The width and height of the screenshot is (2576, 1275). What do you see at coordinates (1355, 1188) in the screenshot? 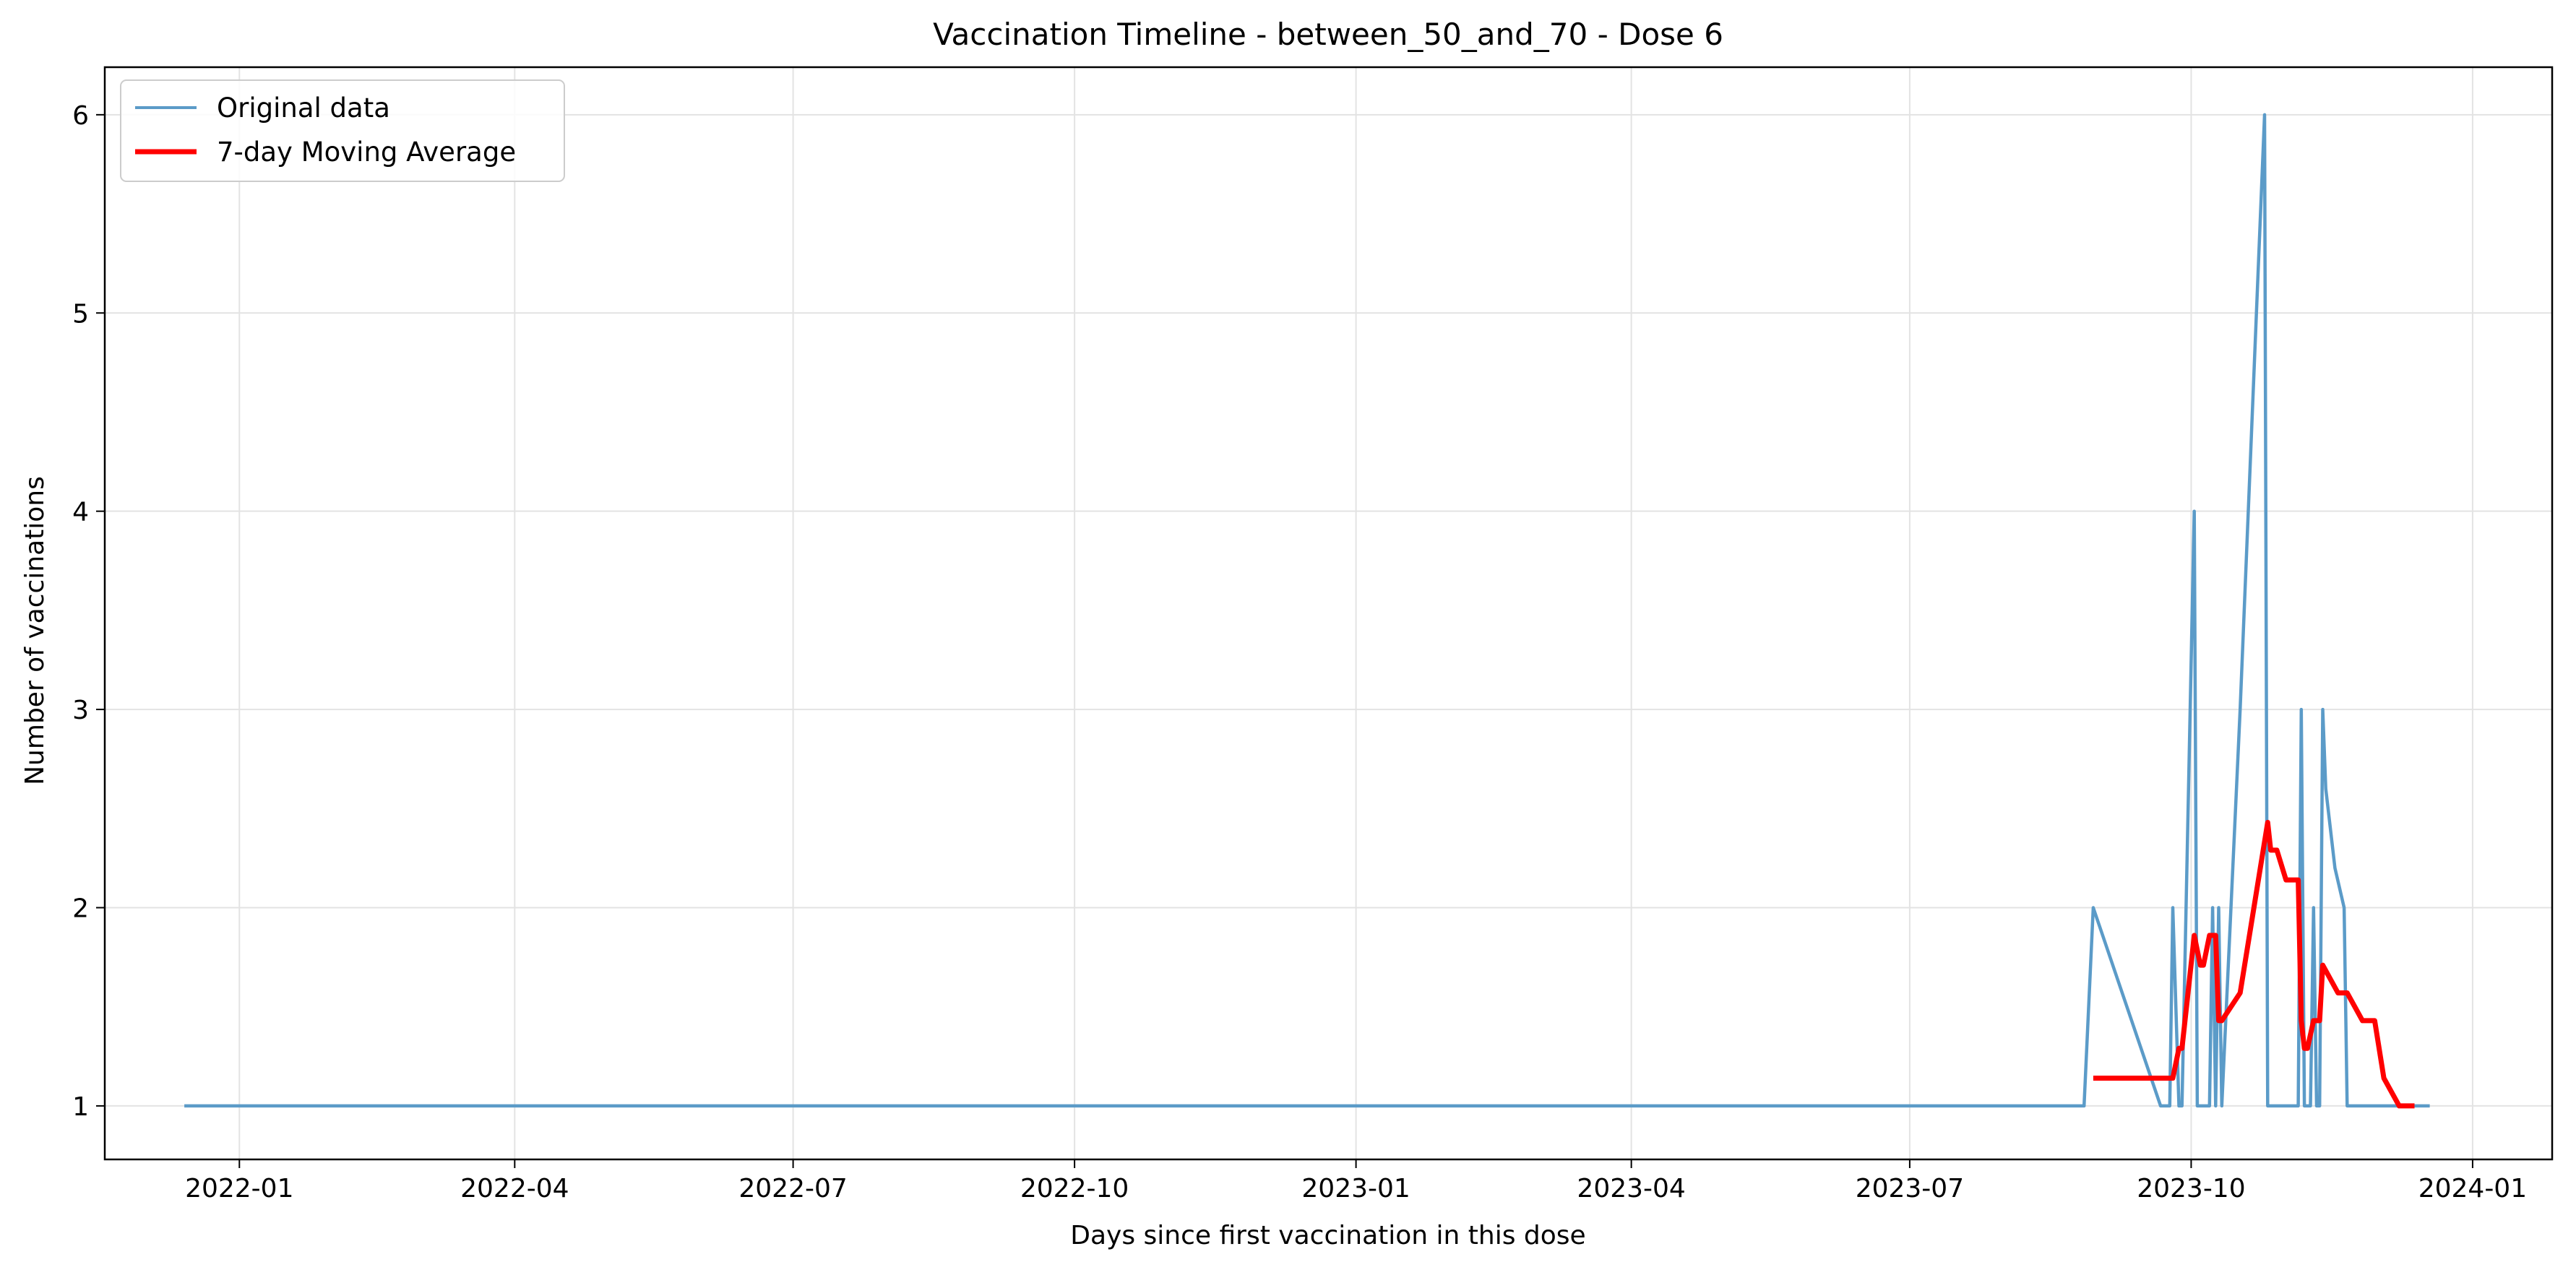
I see `x-tick-label: 2023-01` at bounding box center [1355, 1188].